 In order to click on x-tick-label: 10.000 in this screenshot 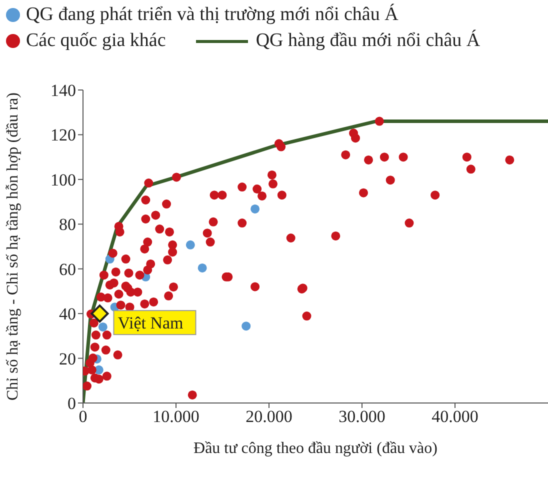, I will do `click(176, 416)`.